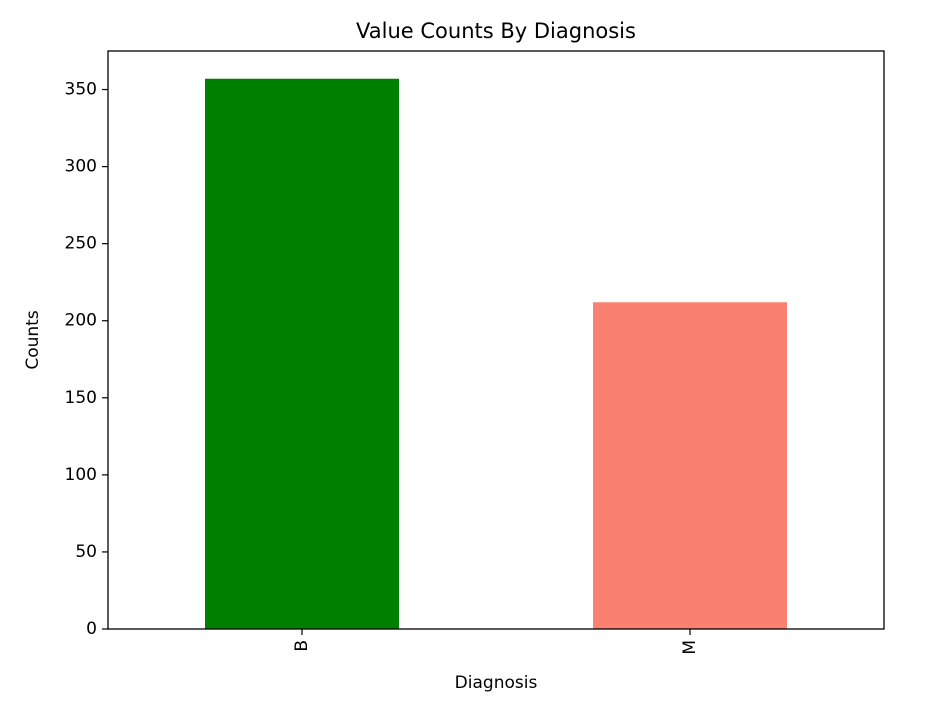 This screenshot has height=723, width=940. Describe the element at coordinates (690, 465) in the screenshot. I see `bar-m` at that location.